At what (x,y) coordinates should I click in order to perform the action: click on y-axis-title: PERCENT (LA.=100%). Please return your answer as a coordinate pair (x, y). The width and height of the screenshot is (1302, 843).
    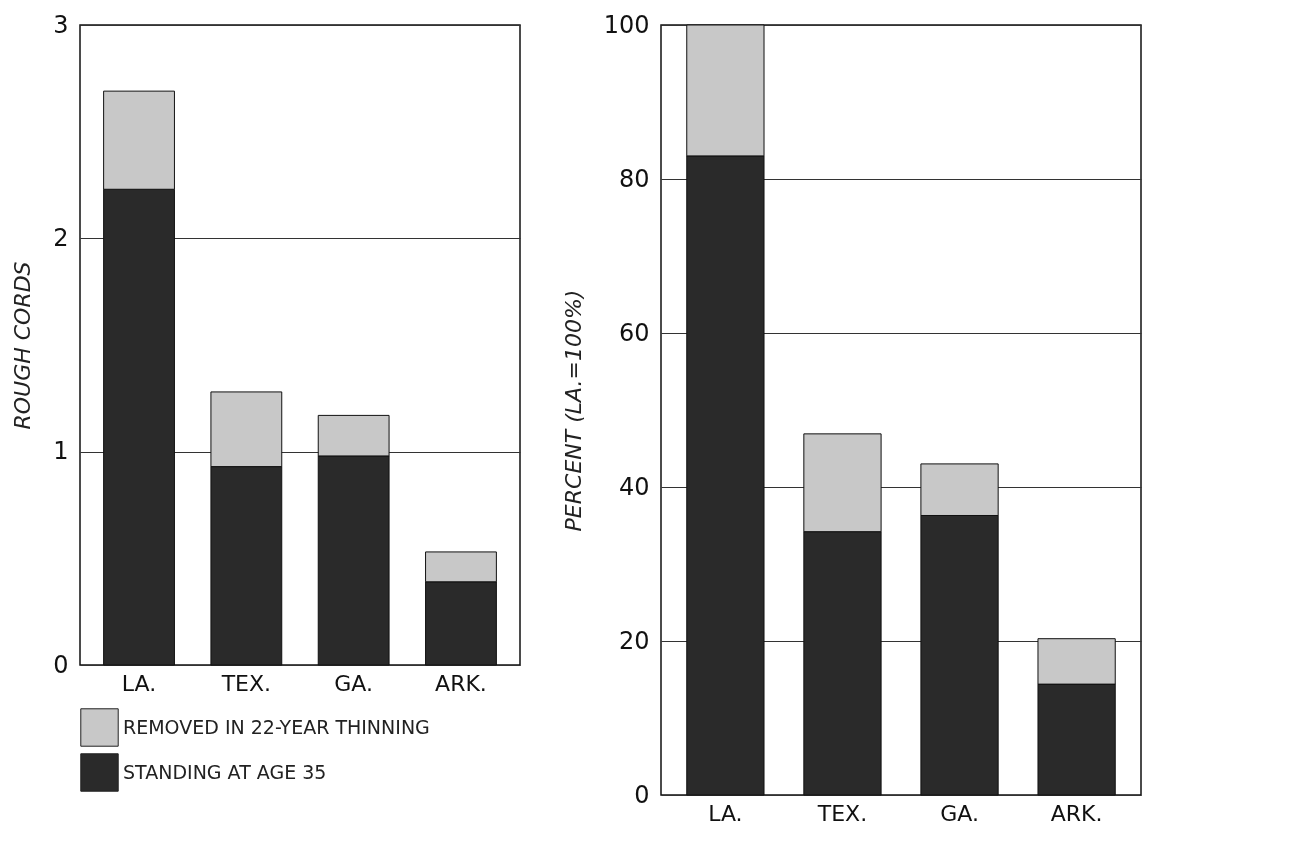
    Looking at the image, I should click on (573, 410).